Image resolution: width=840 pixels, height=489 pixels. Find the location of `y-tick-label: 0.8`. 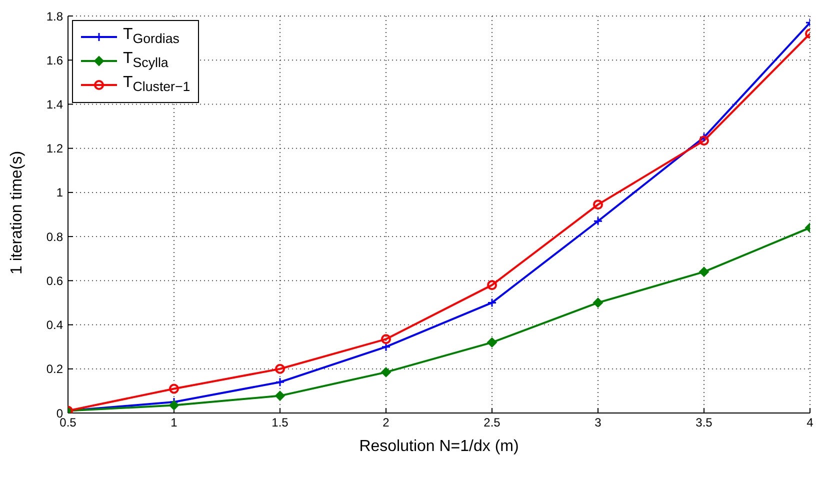

y-tick-label: 0.8 is located at coordinates (55, 237).